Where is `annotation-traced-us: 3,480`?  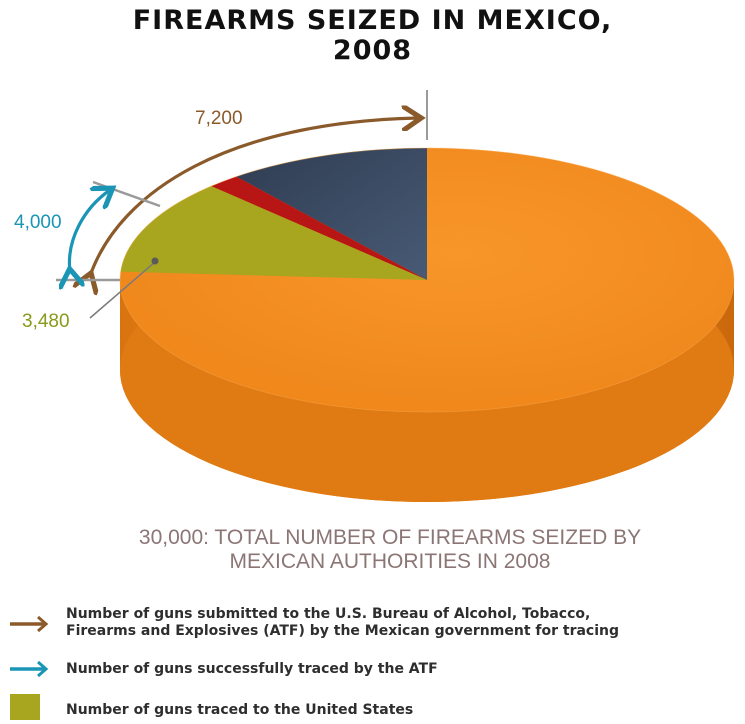
annotation-traced-us: 3,480 is located at coordinates (90, 294).